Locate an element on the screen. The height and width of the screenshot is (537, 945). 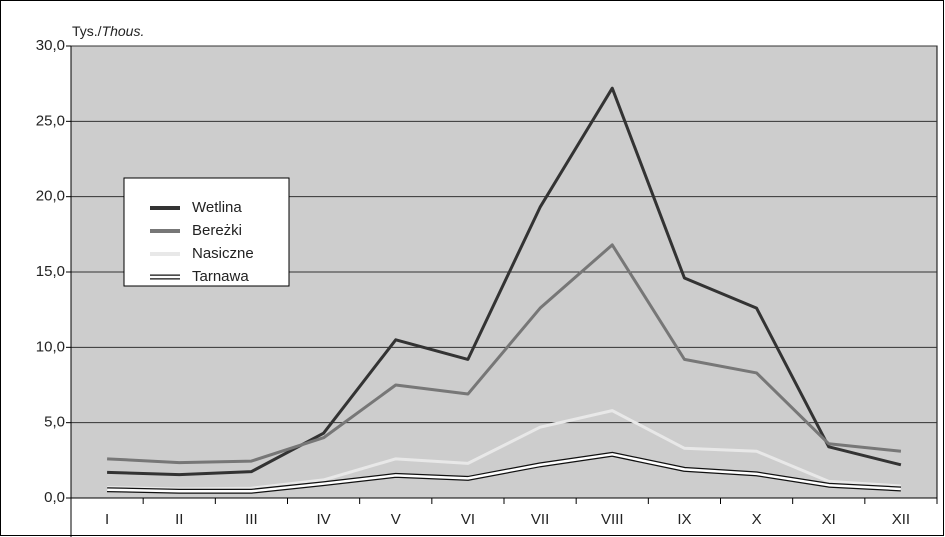
x-tick-label: VII is located at coordinates (540, 519).